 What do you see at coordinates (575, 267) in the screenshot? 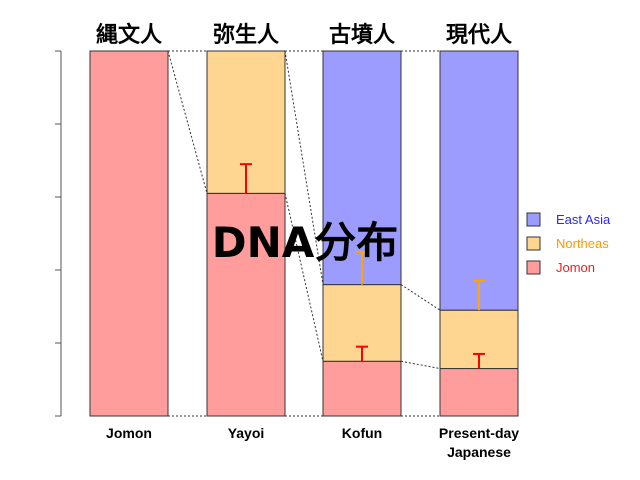
I see `legend-label-jomon: Jomon` at bounding box center [575, 267].